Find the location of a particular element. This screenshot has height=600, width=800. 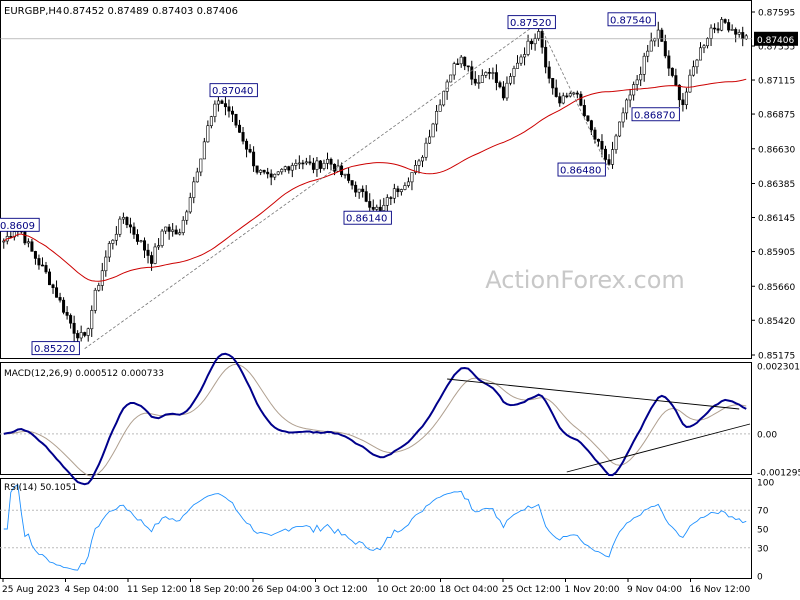

rsi-title: RSI(14) 50.1051 is located at coordinates (40, 488).